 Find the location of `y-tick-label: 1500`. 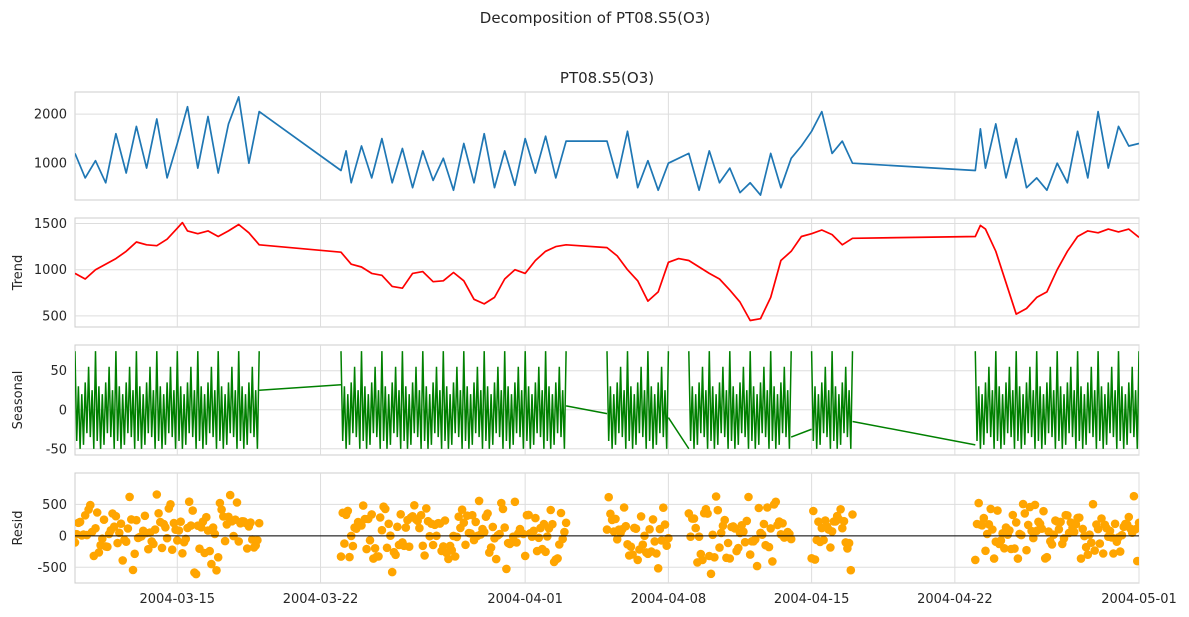

y-tick-label: 1500 is located at coordinates (50, 224).